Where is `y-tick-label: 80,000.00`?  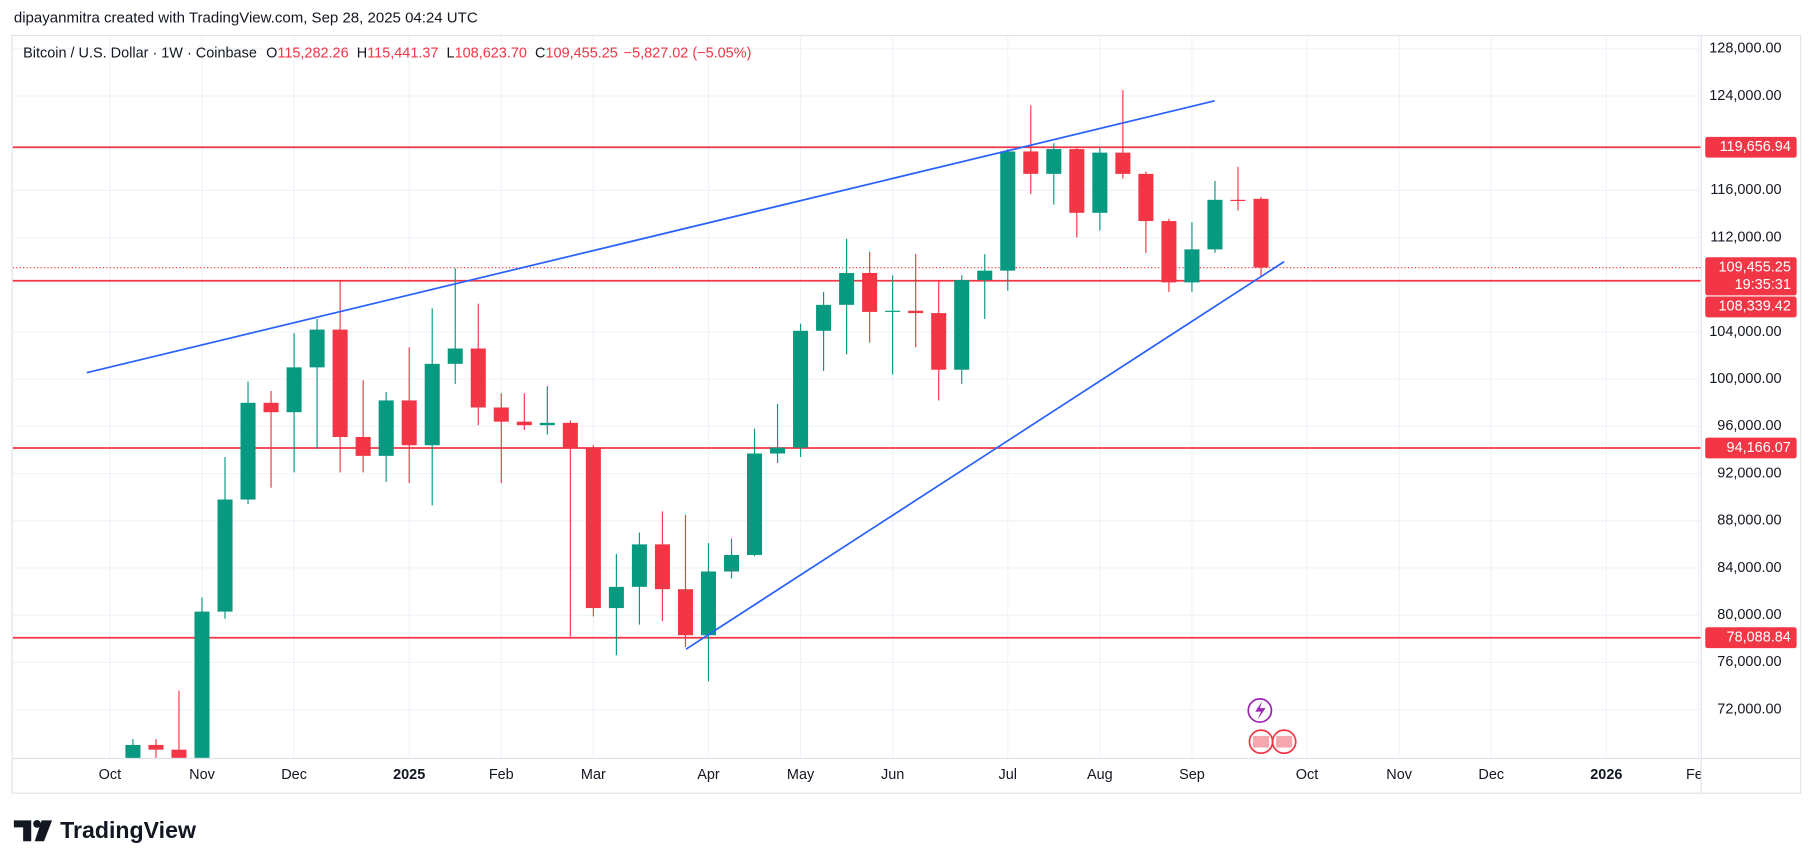 y-tick-label: 80,000.00 is located at coordinates (1749, 615).